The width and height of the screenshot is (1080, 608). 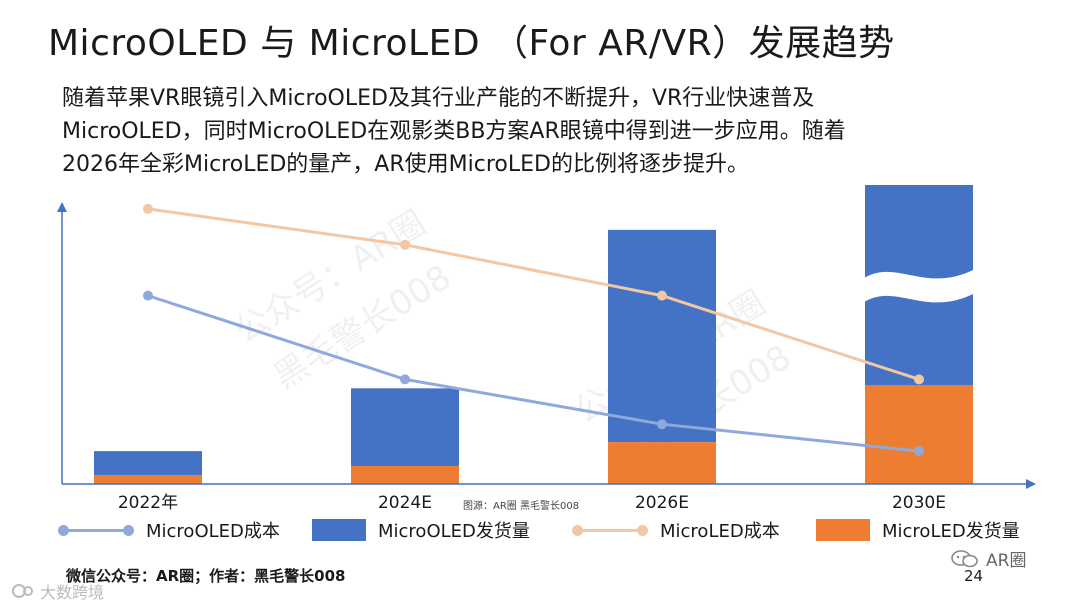 What do you see at coordinates (720, 531) in the screenshot?
I see `legend-label: MicroLED成本` at bounding box center [720, 531].